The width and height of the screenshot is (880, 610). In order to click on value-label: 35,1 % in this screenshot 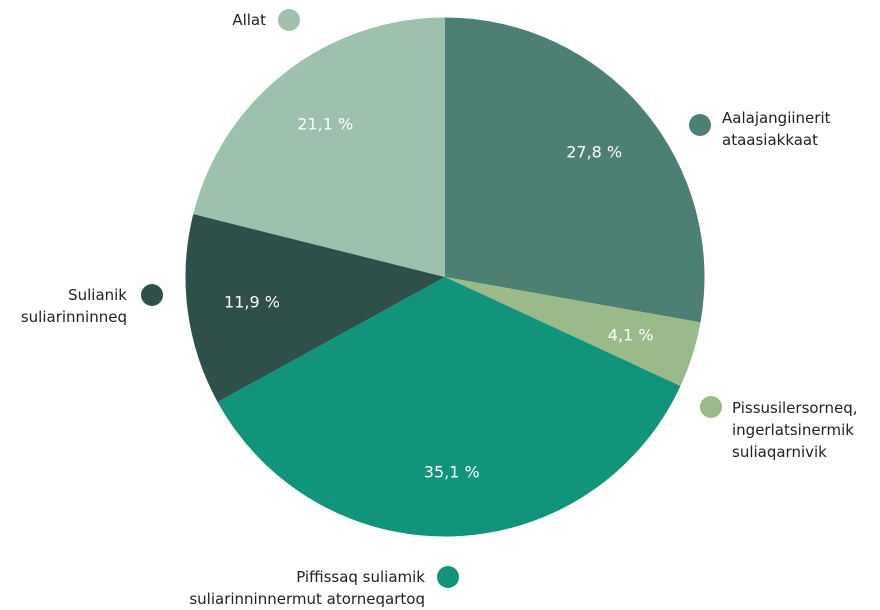, I will do `click(451, 471)`.